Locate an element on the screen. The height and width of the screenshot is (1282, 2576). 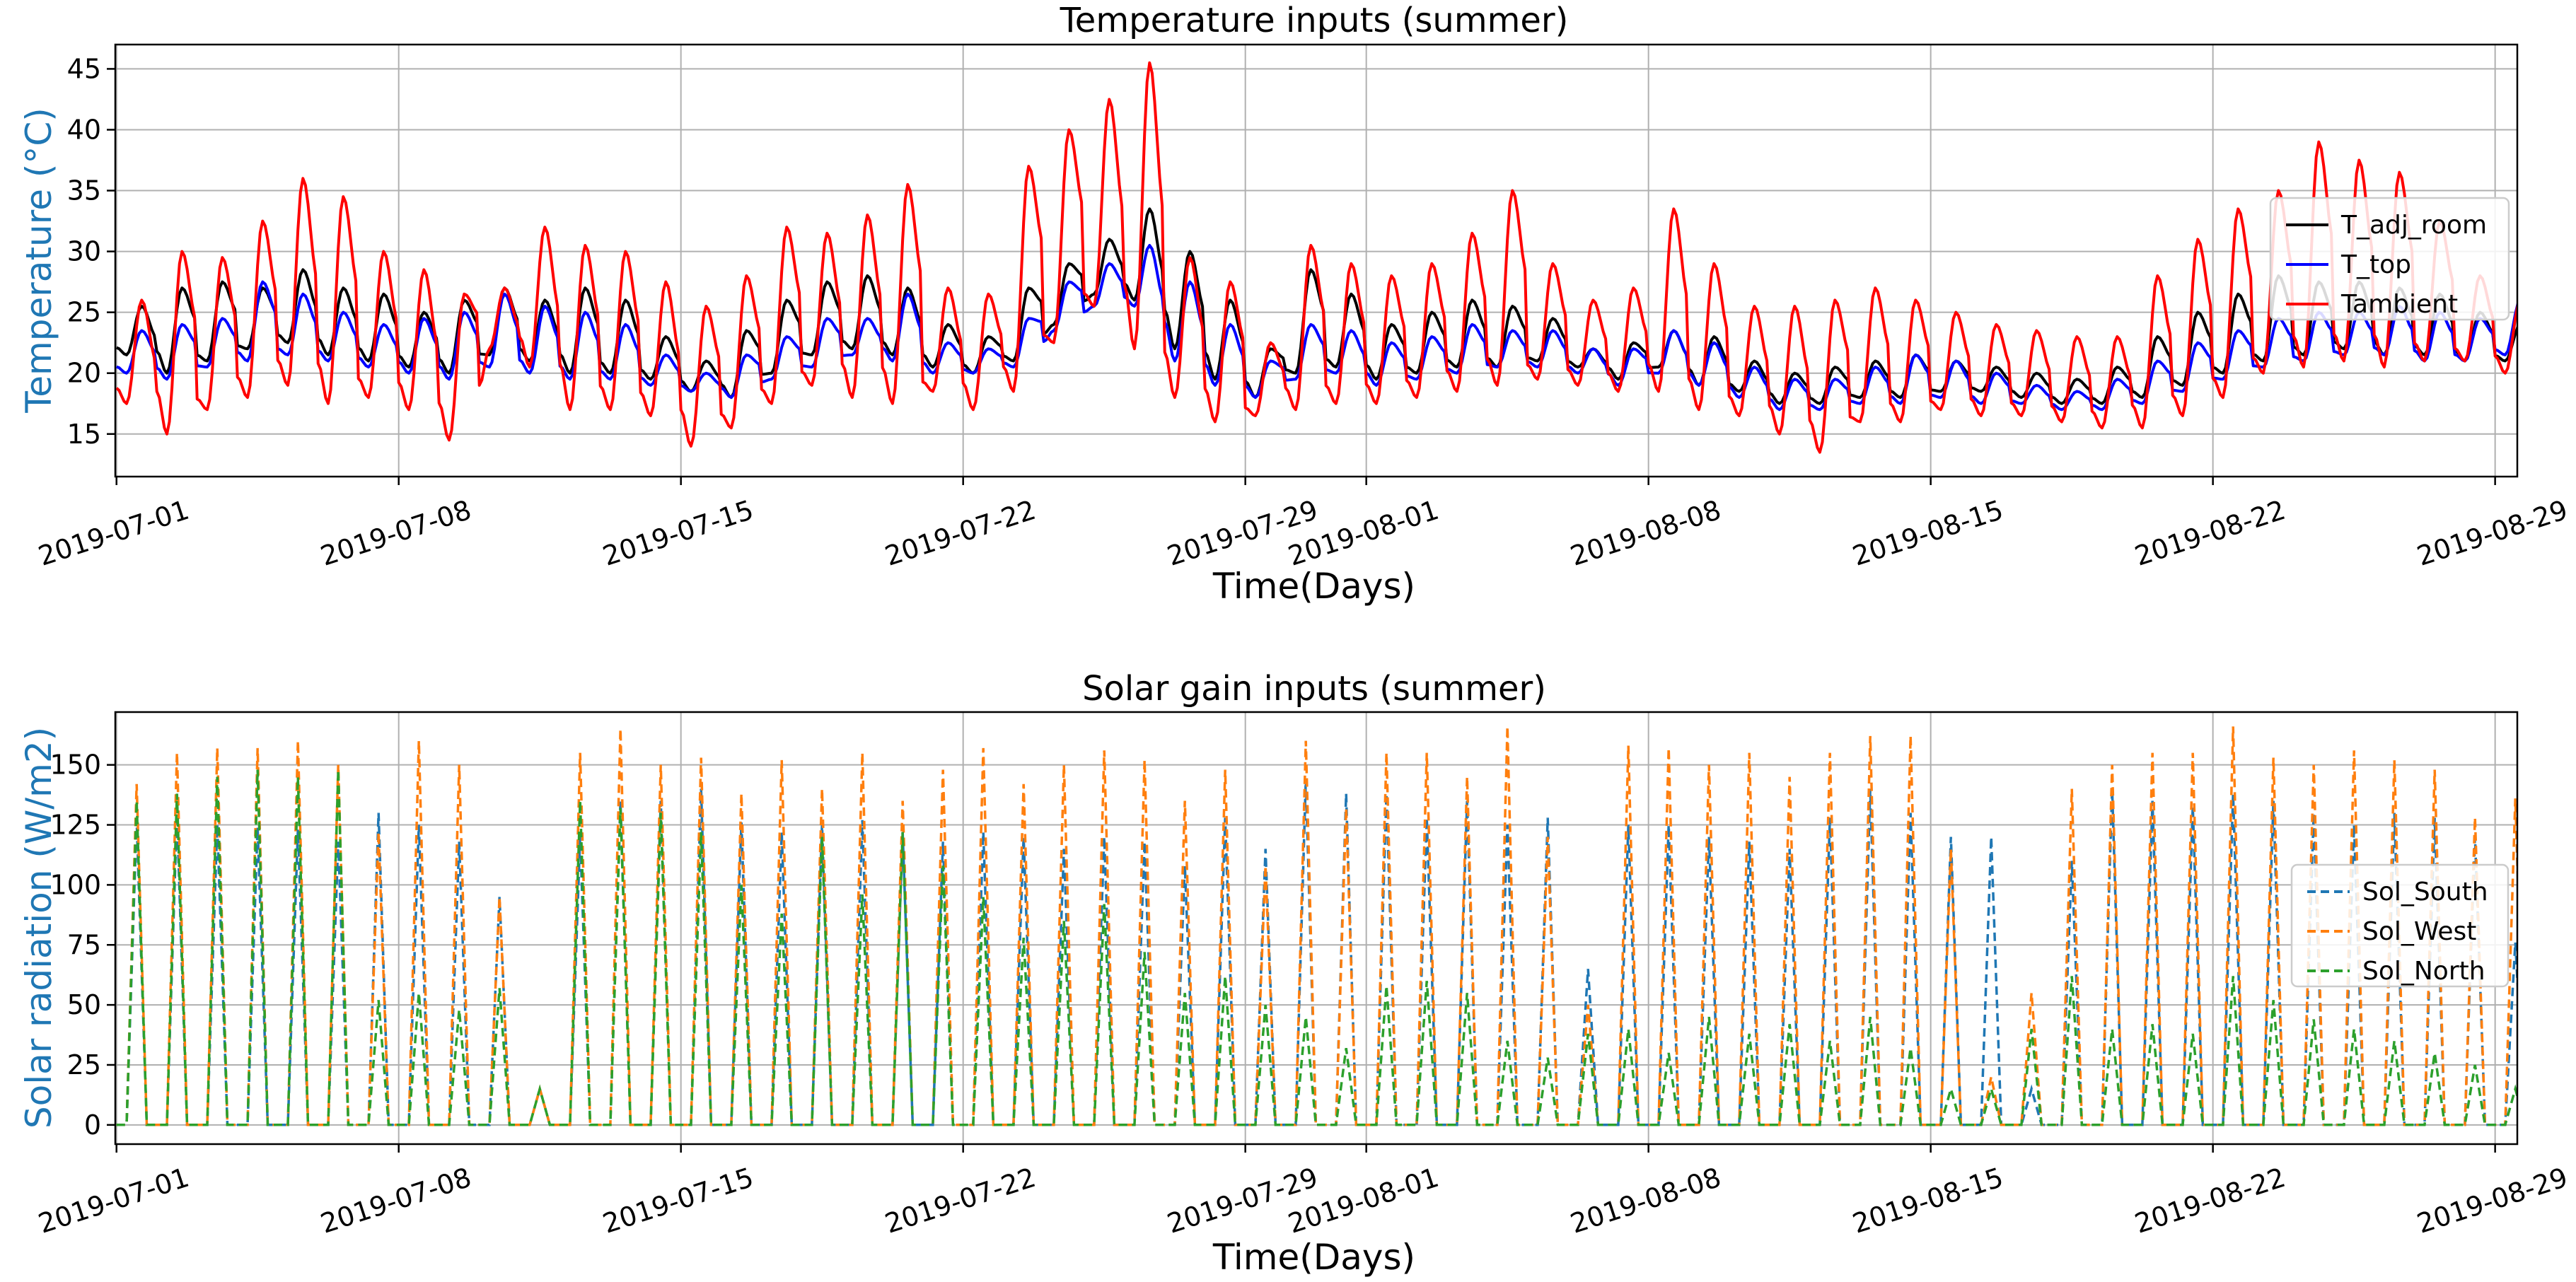
chart-title: Solar gain inputs (summer) is located at coordinates (1314, 689).